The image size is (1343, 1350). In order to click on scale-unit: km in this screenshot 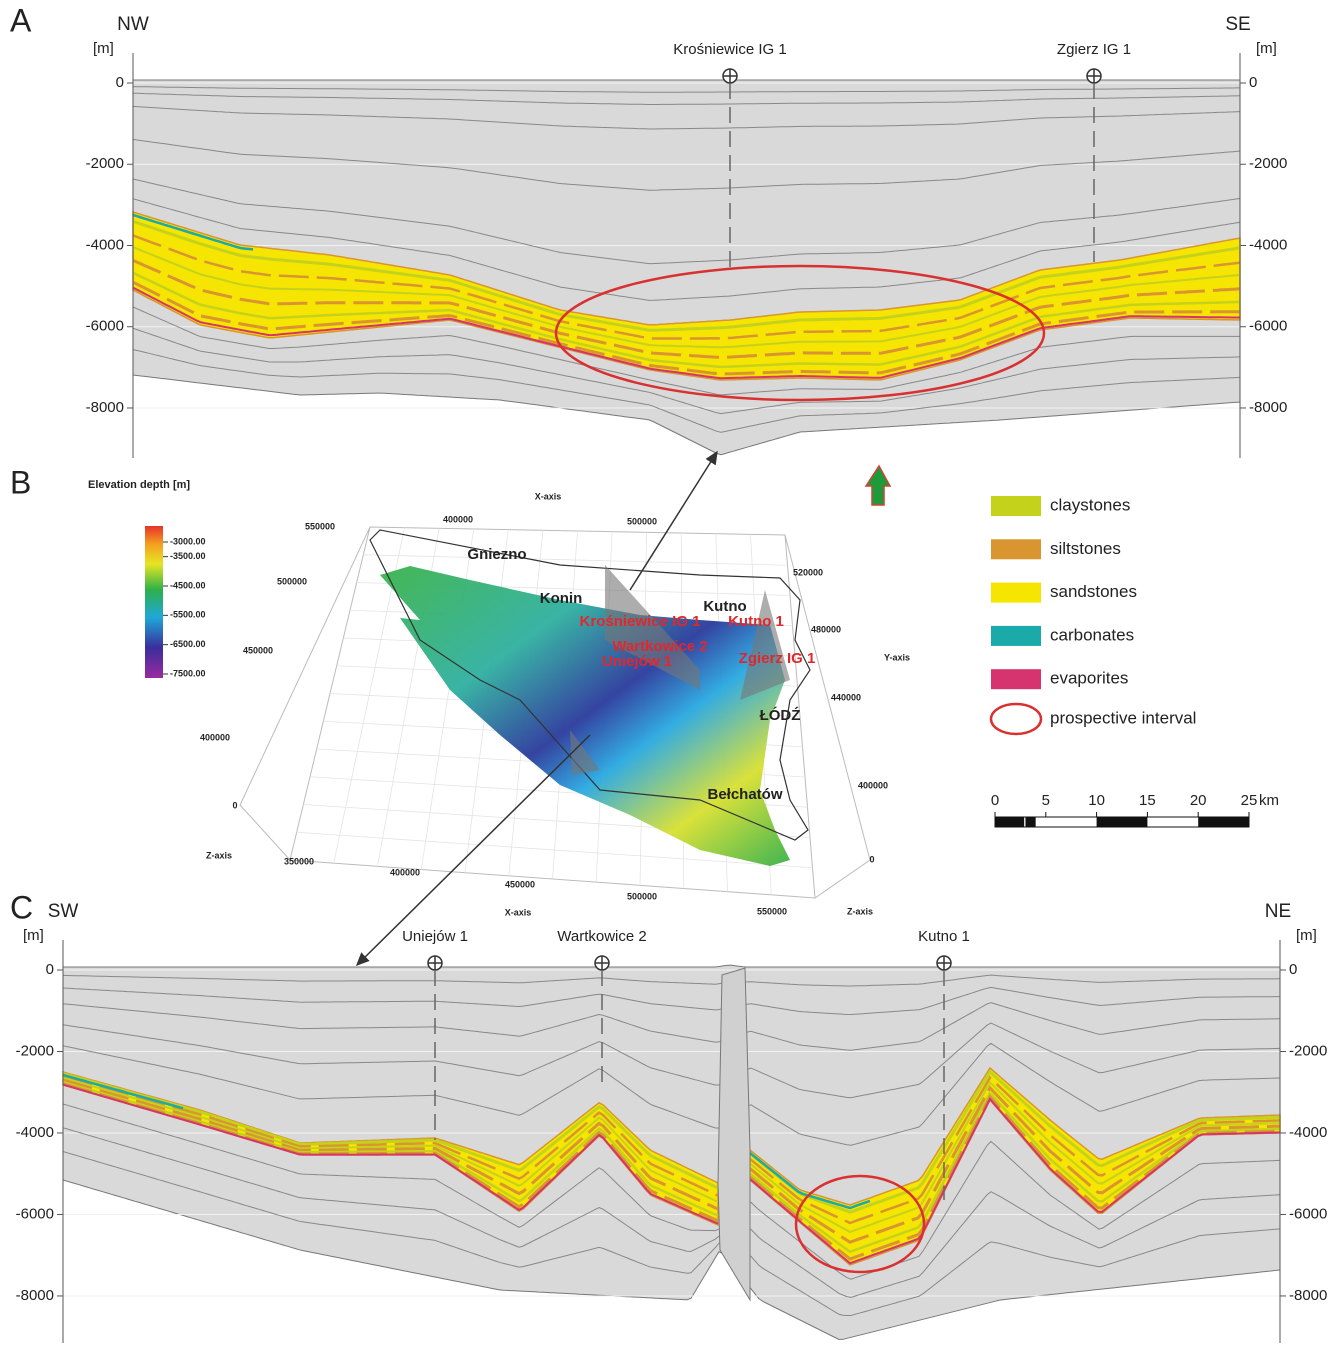, I will do `click(1269, 800)`.